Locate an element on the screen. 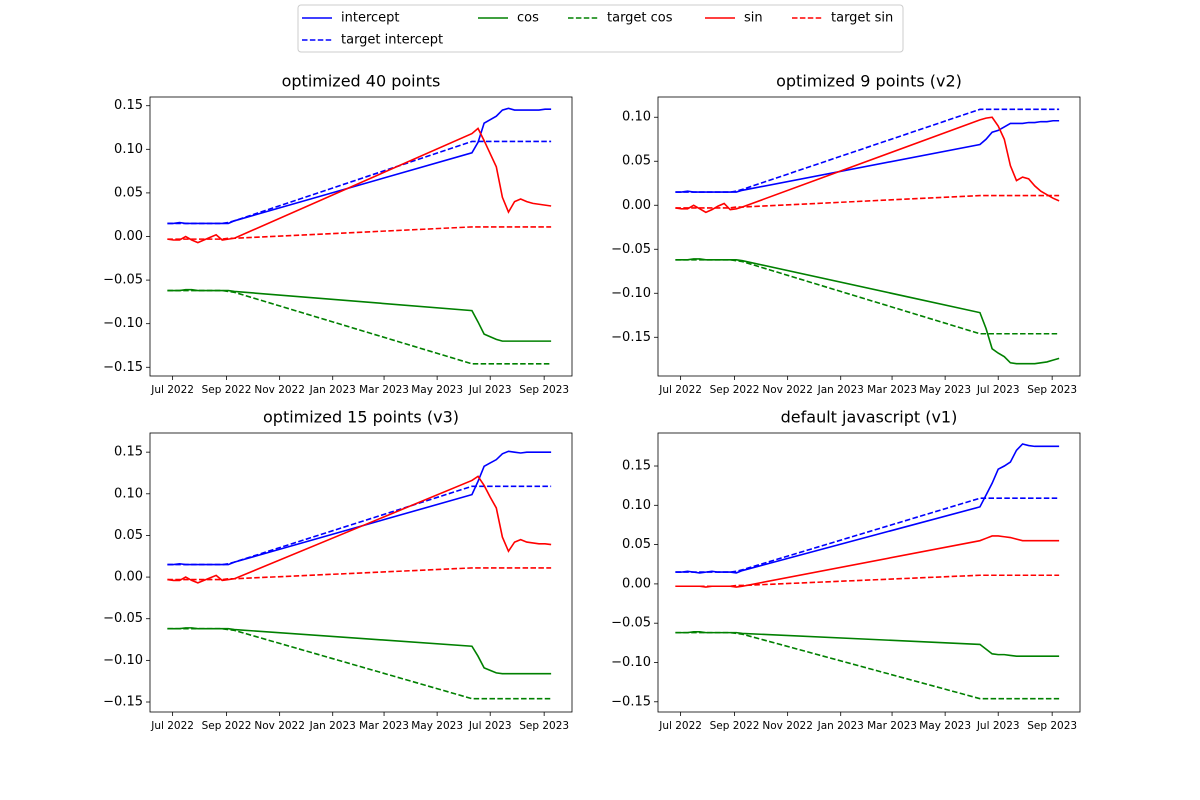 Image resolution: width=1200 pixels, height=800 pixels. subplot-title: optimized 15 points (v3) is located at coordinates (361, 417).